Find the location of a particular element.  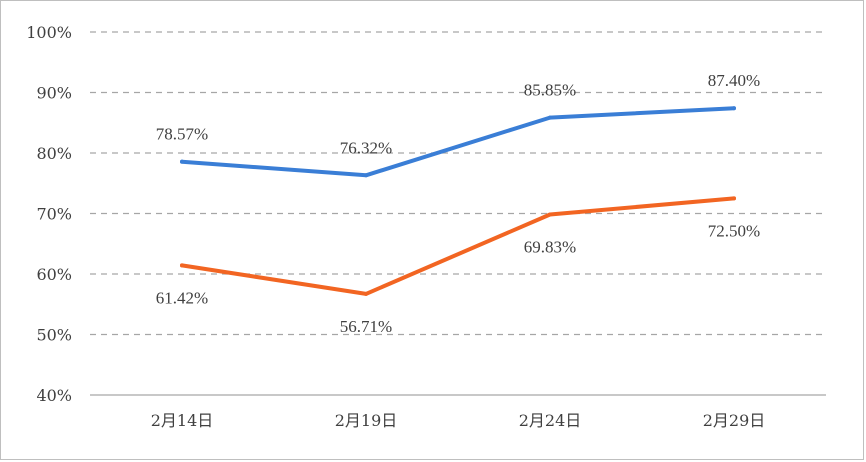

x-tick-label: 2月19日 is located at coordinates (366, 420).